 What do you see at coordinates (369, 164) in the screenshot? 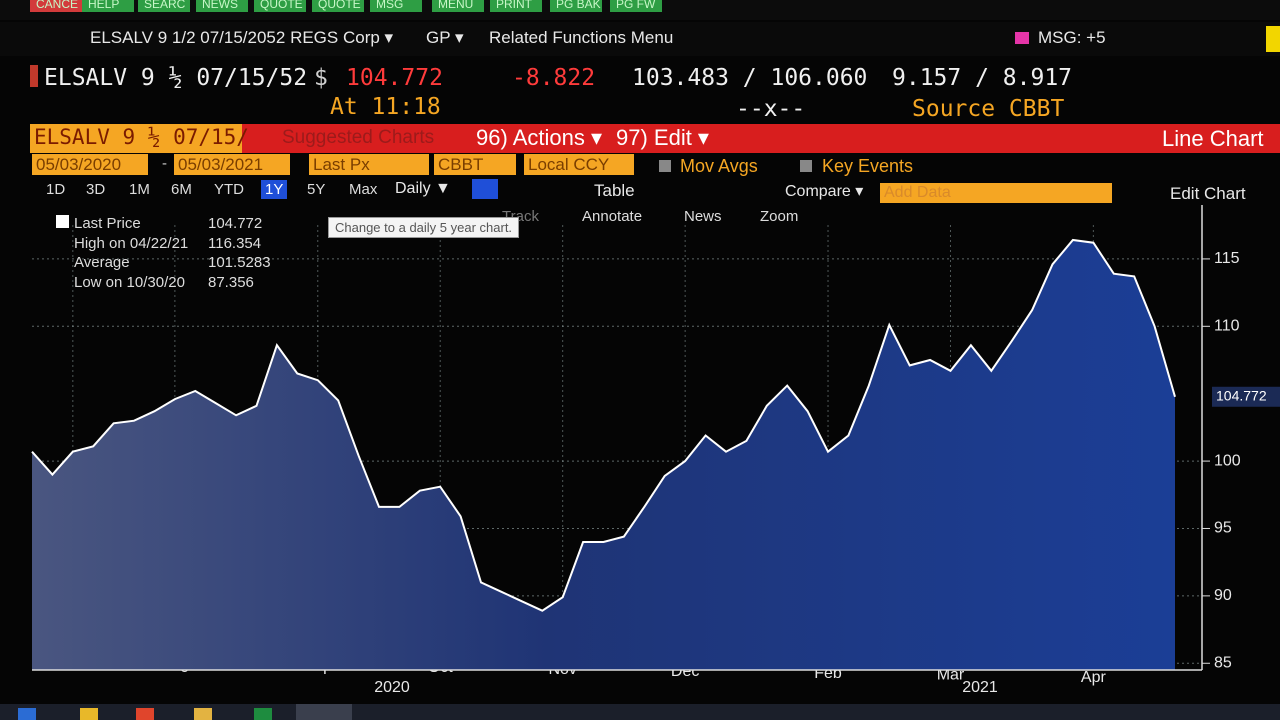
I see `field-select: Last Px` at bounding box center [369, 164].